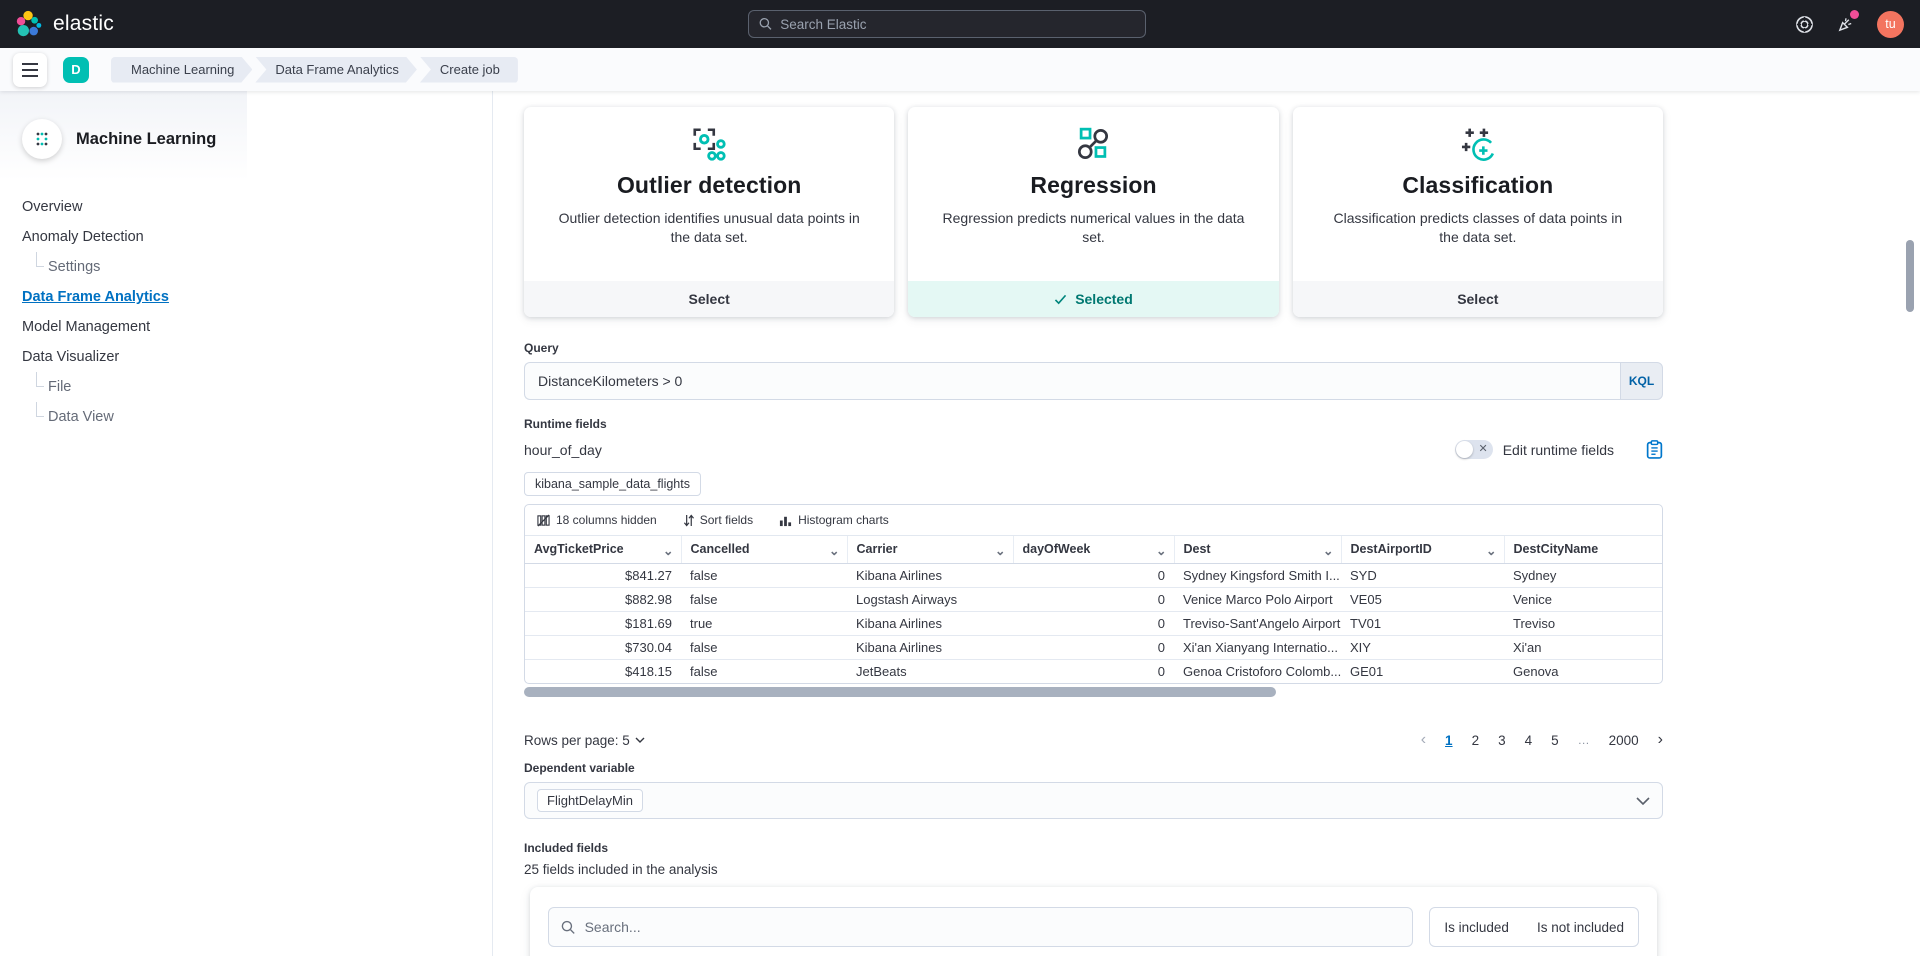  I want to click on sidebar-item-data-frame-analytics: Data Frame Analytics, so click(95, 297).